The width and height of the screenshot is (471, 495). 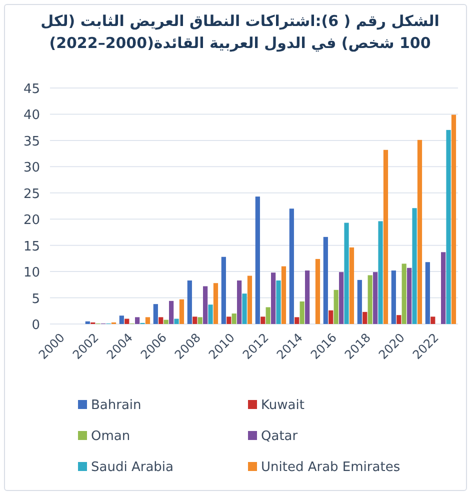 What do you see at coordinates (330, 467) in the screenshot?
I see `legend-label: United Arab Emirates` at bounding box center [330, 467].